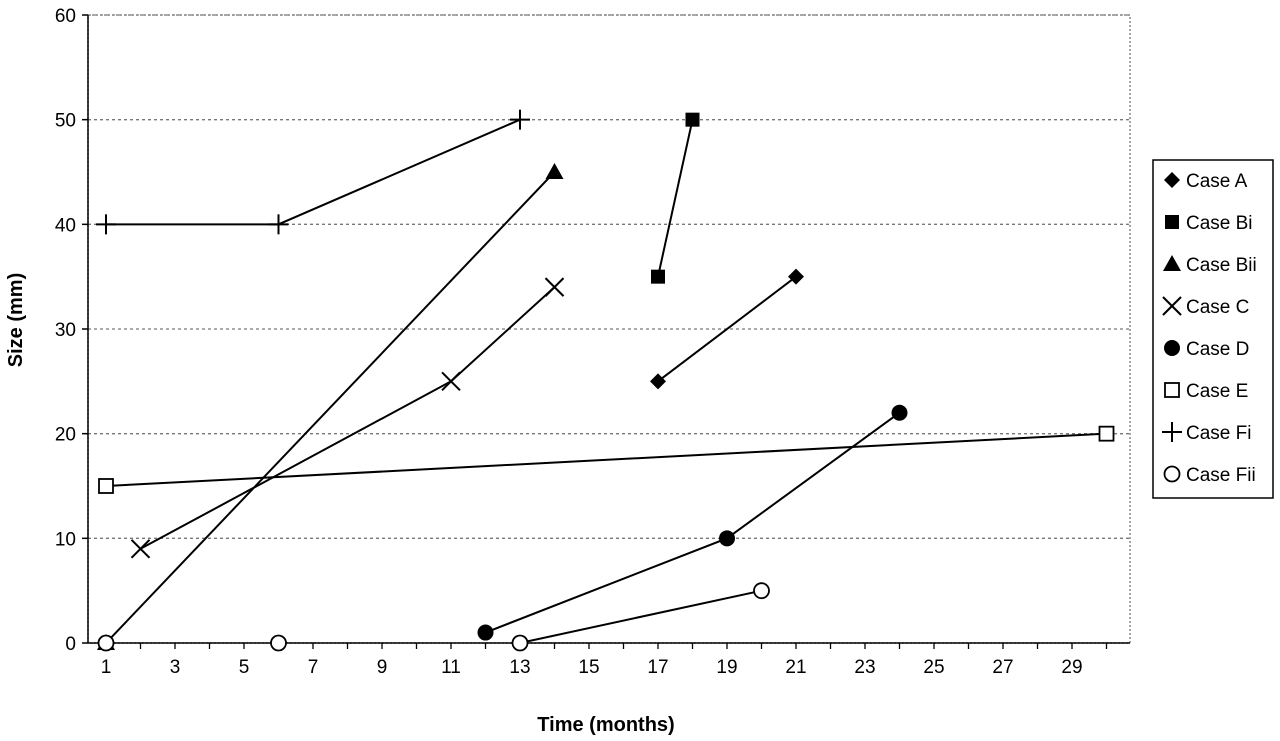 This screenshot has height=741, width=1280. Describe the element at coordinates (1217, 307) in the screenshot. I see `legend-label-case-c: Case C` at that location.